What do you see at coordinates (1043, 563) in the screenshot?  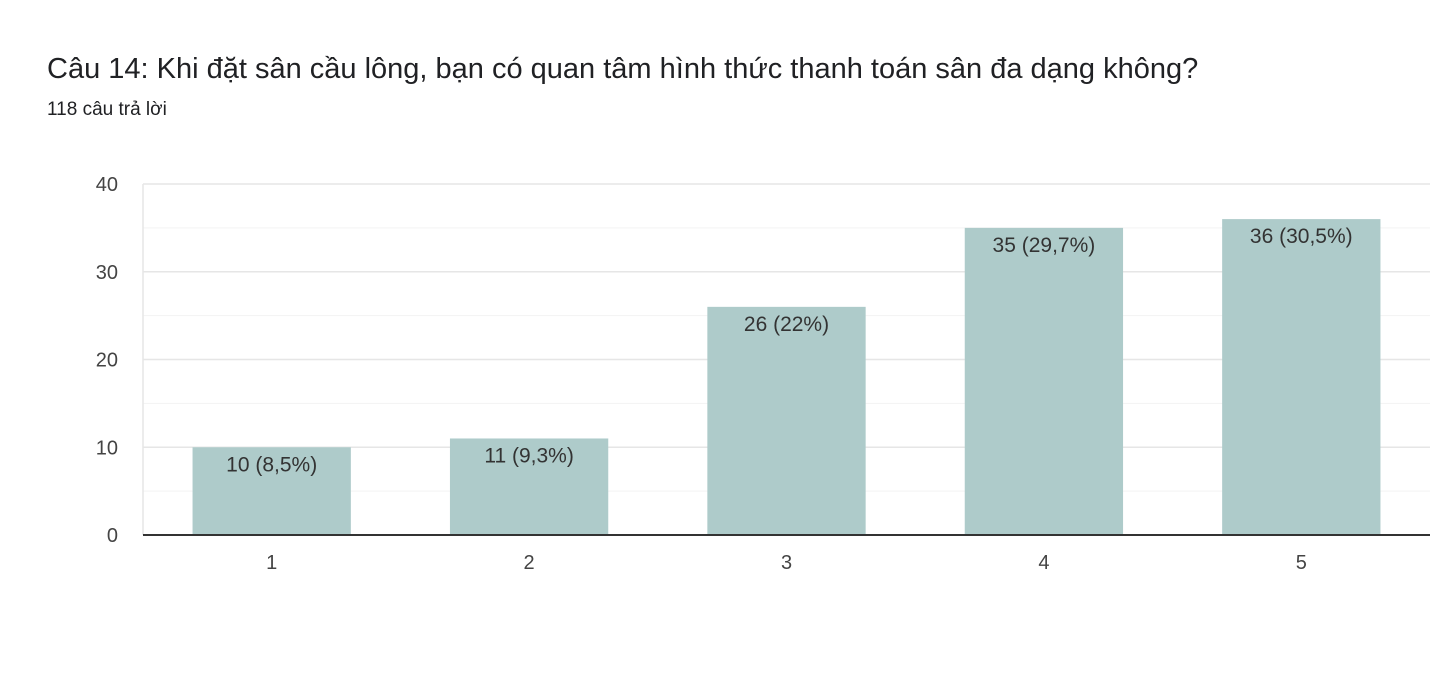 I see `x-tick-label: 4` at bounding box center [1043, 563].